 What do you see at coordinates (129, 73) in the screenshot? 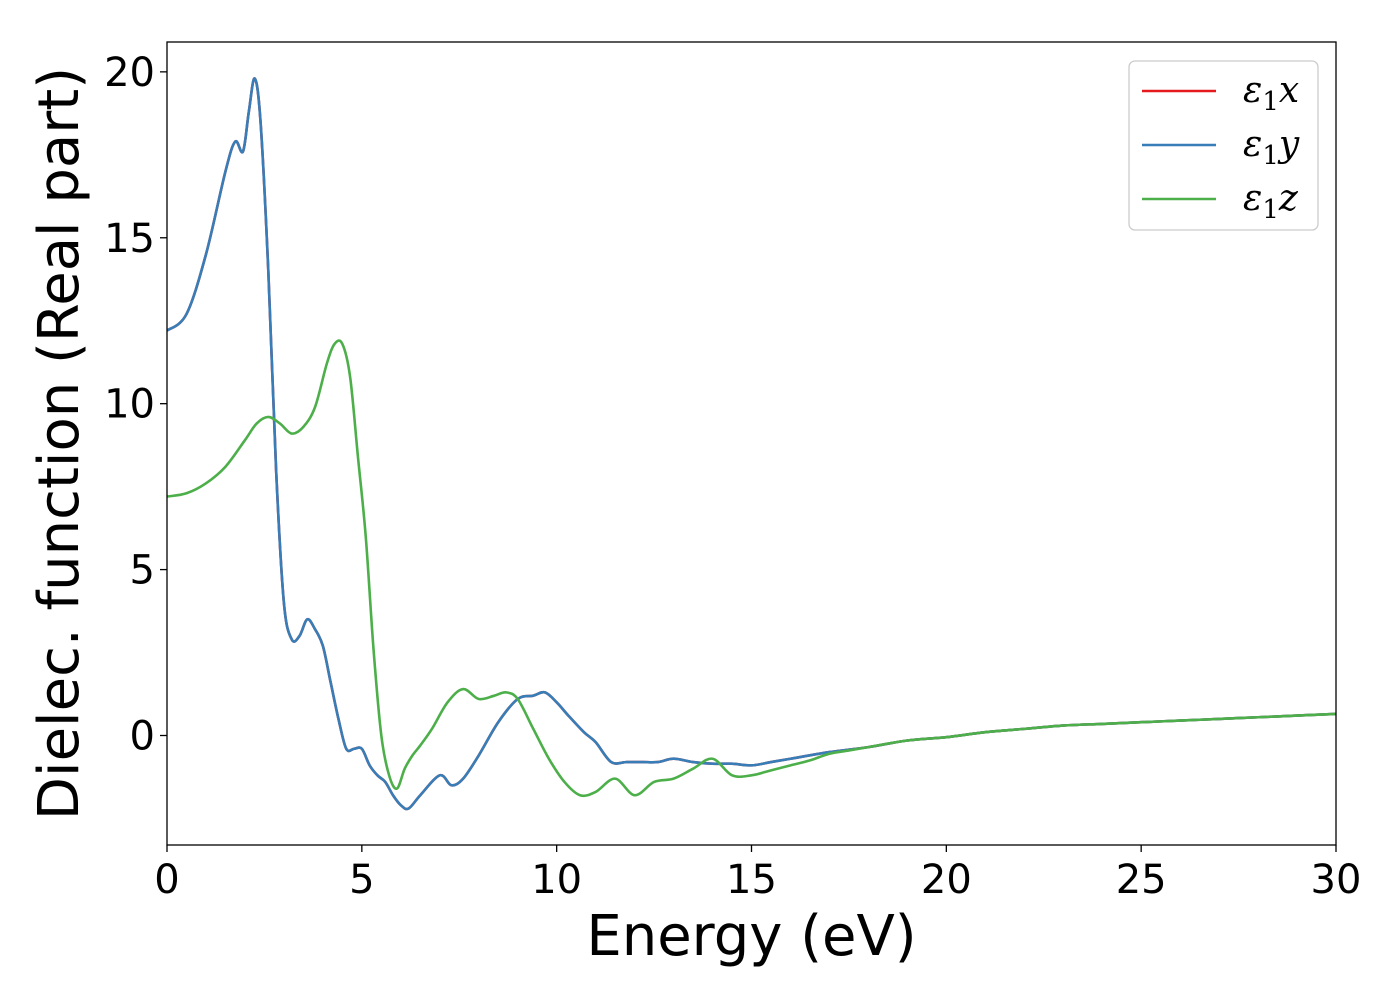
I see `y-tick-label: 20` at bounding box center [129, 73].